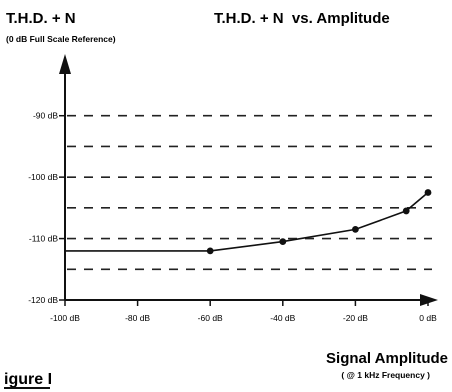  What do you see at coordinates (137, 318) in the screenshot?
I see `x-tick-label: -80 dB` at bounding box center [137, 318].